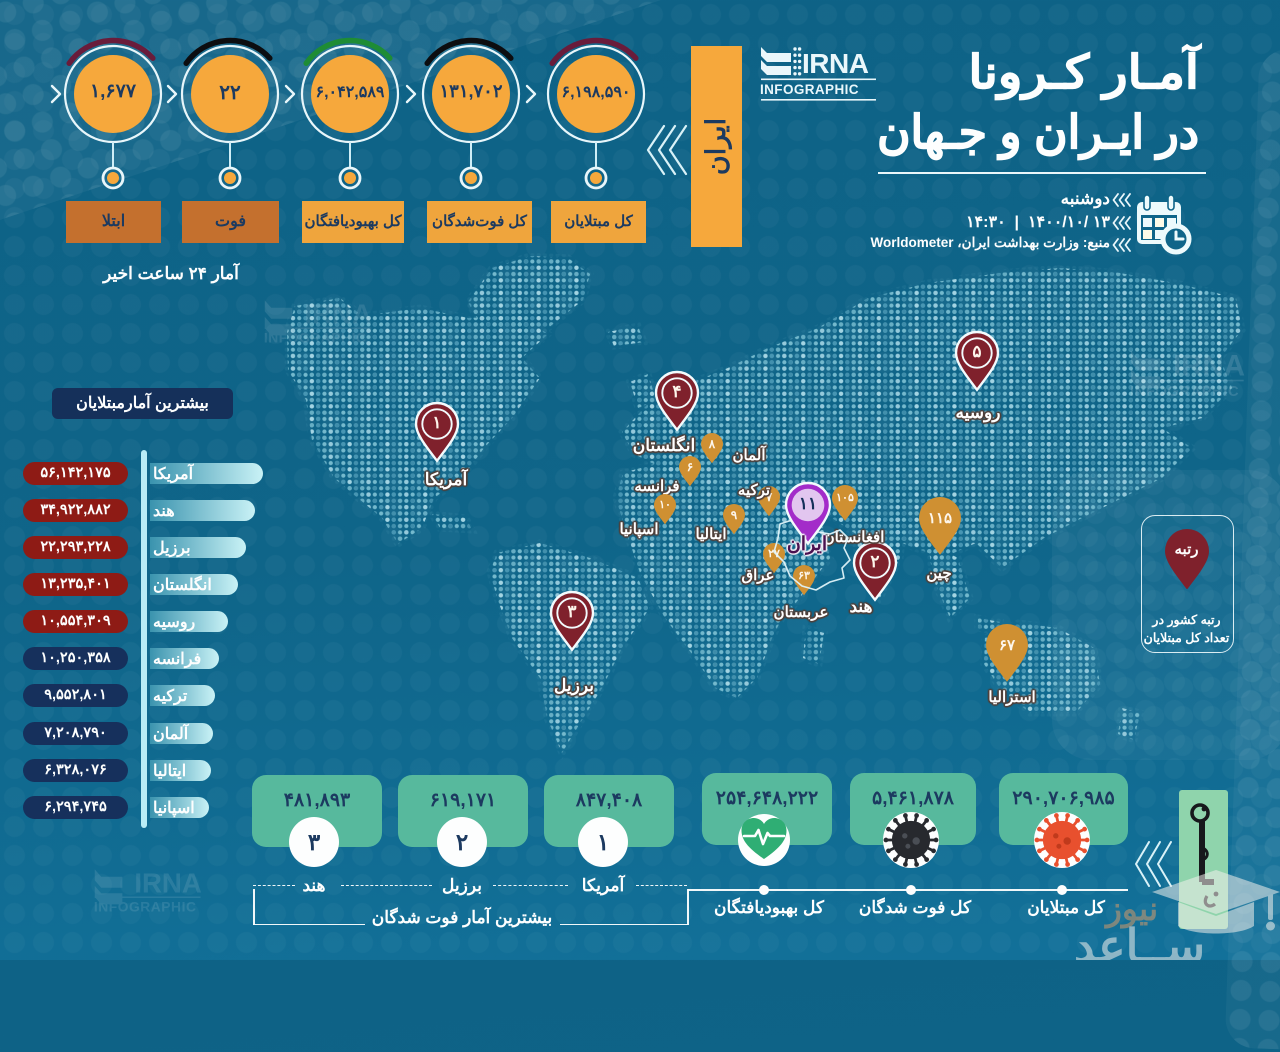 This screenshot has width=1280, height=1052. What do you see at coordinates (1139, 940) in the screenshot?
I see `svg-text: ســاعد` at bounding box center [1139, 940].